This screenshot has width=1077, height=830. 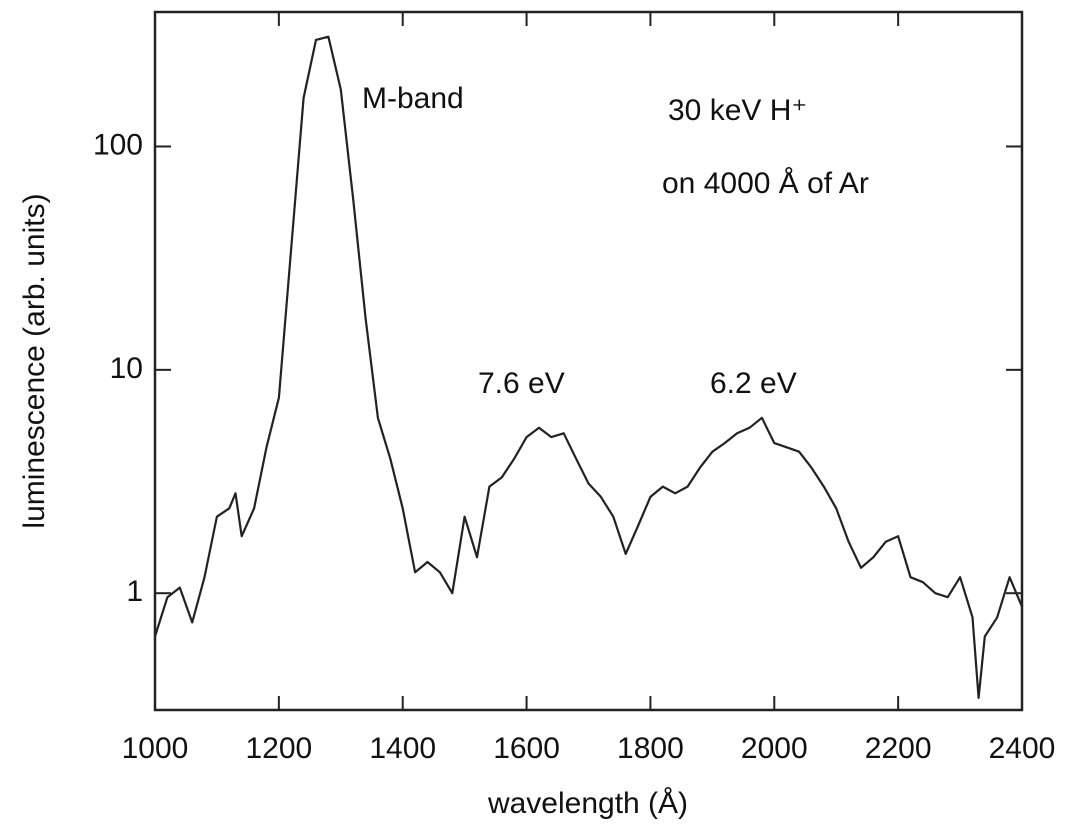 I want to click on y-tick-label: 100, so click(x=118, y=144).